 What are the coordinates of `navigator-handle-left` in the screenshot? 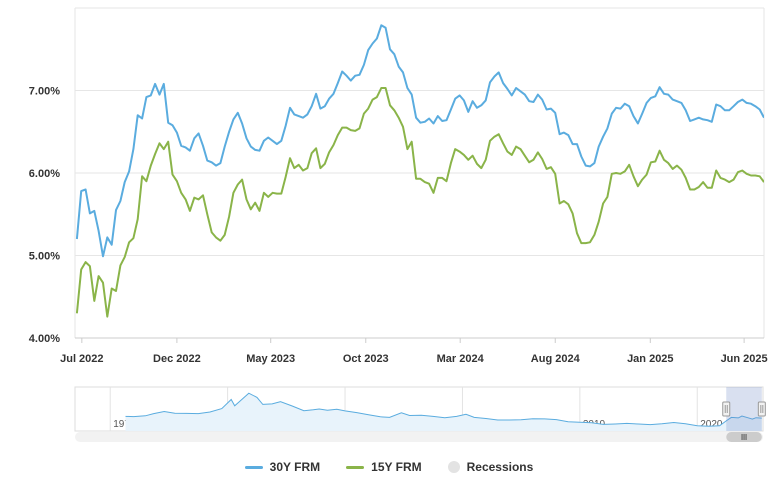 It's located at (726, 409).